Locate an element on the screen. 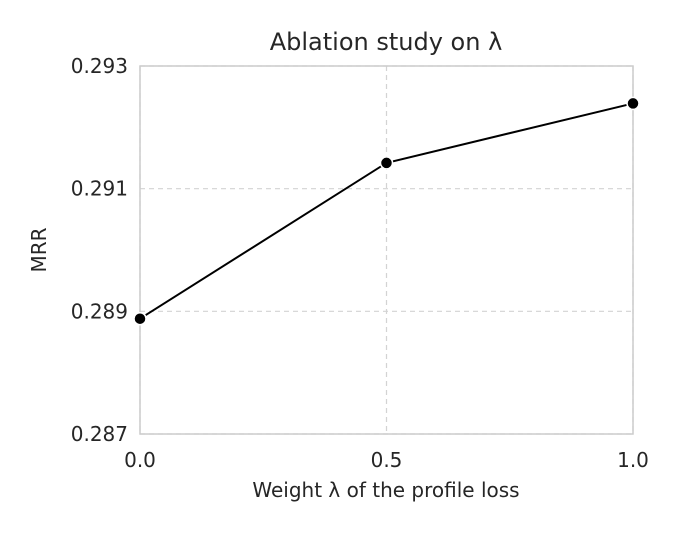  y-tick-label: 0.287 is located at coordinates (99, 434).